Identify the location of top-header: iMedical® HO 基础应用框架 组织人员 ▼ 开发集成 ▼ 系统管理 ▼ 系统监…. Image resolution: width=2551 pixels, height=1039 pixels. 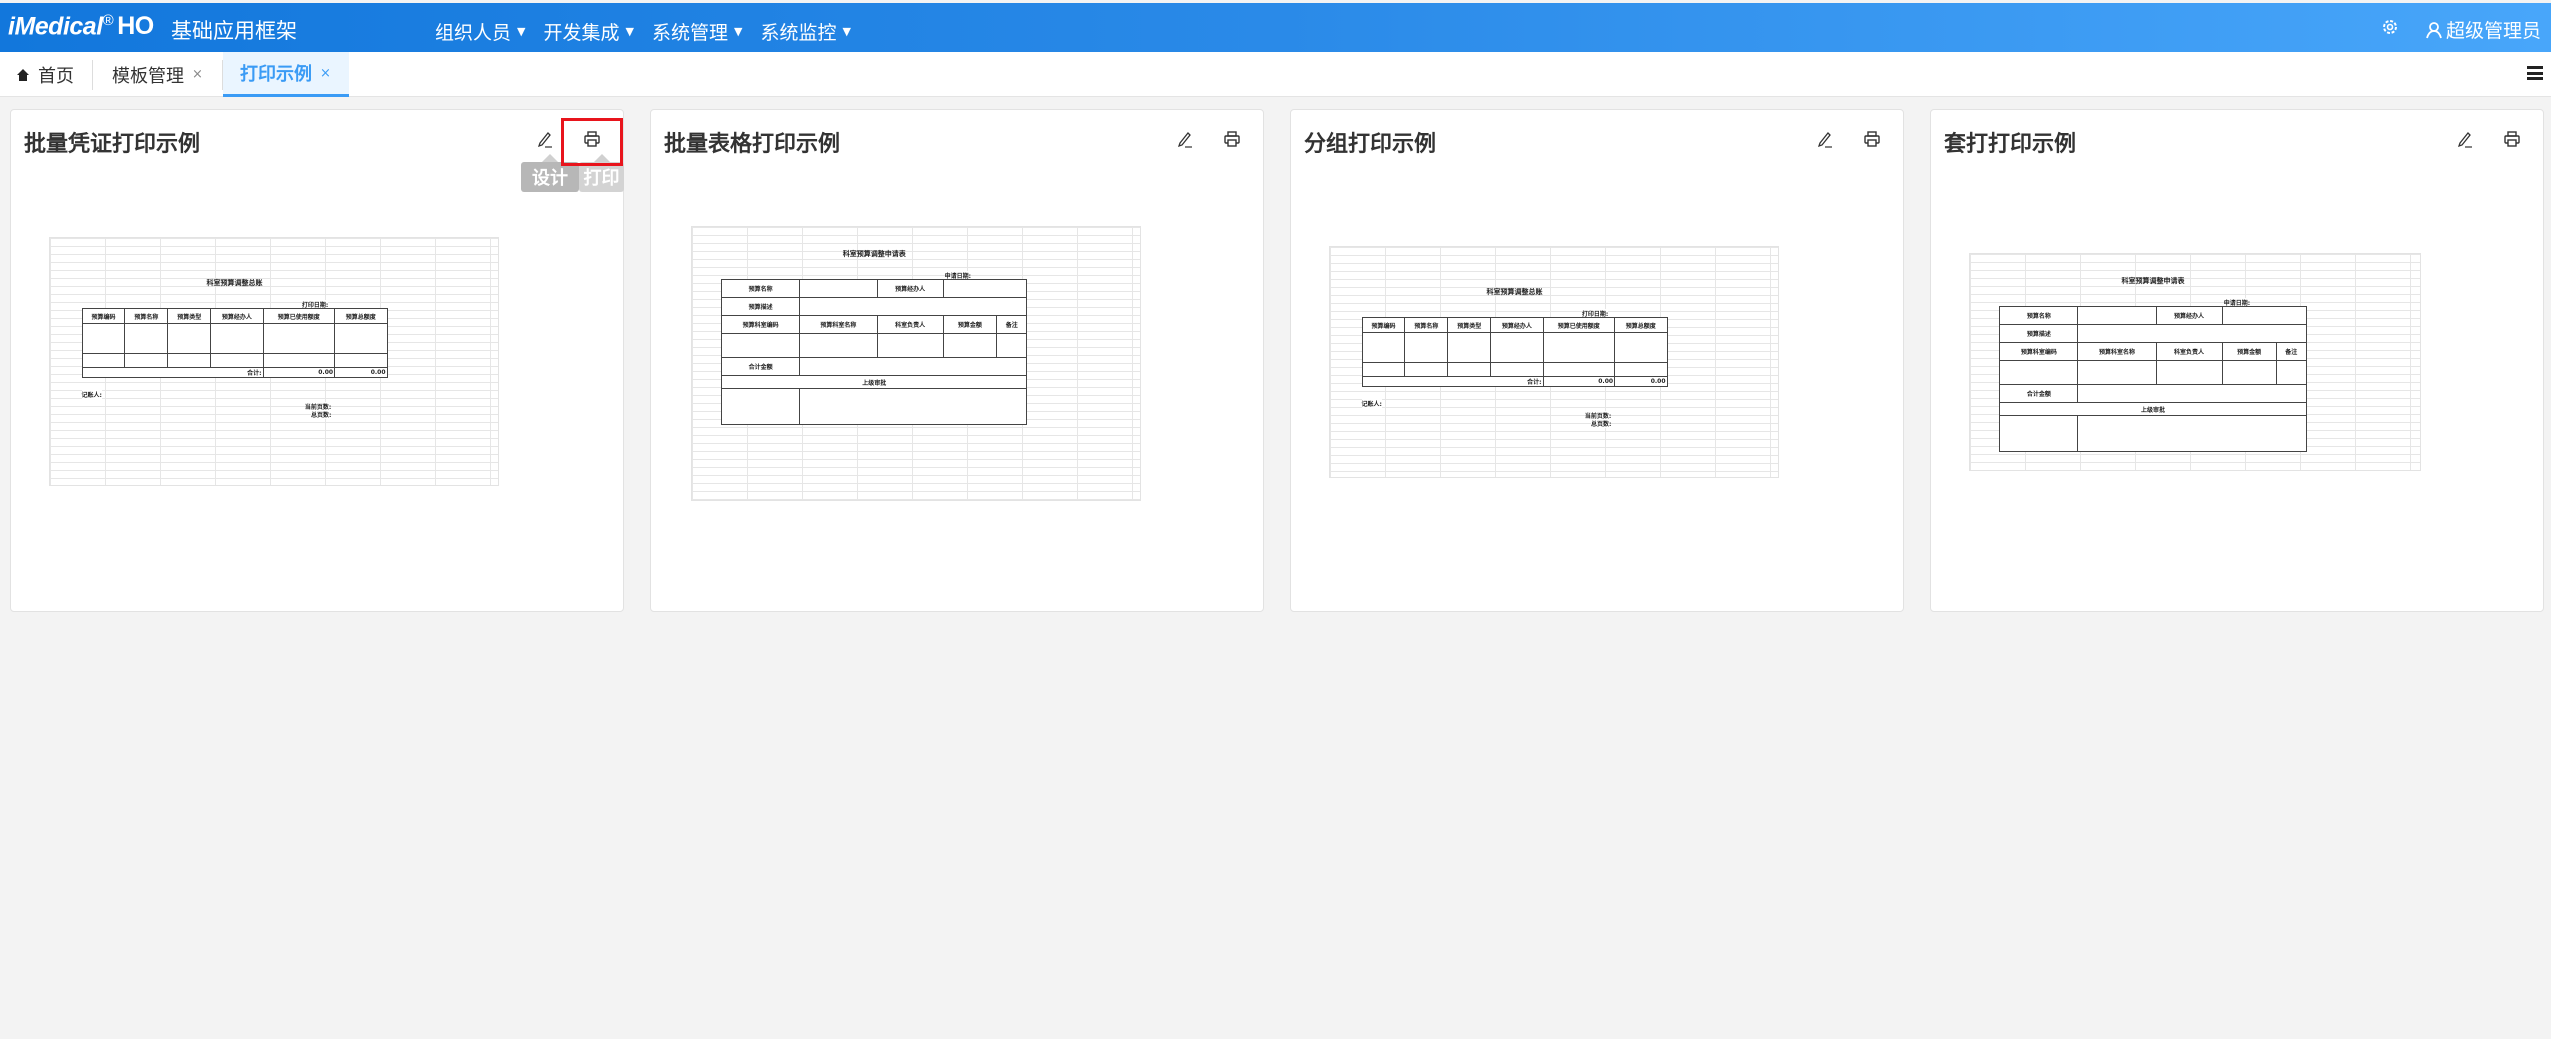
(1275, 27).